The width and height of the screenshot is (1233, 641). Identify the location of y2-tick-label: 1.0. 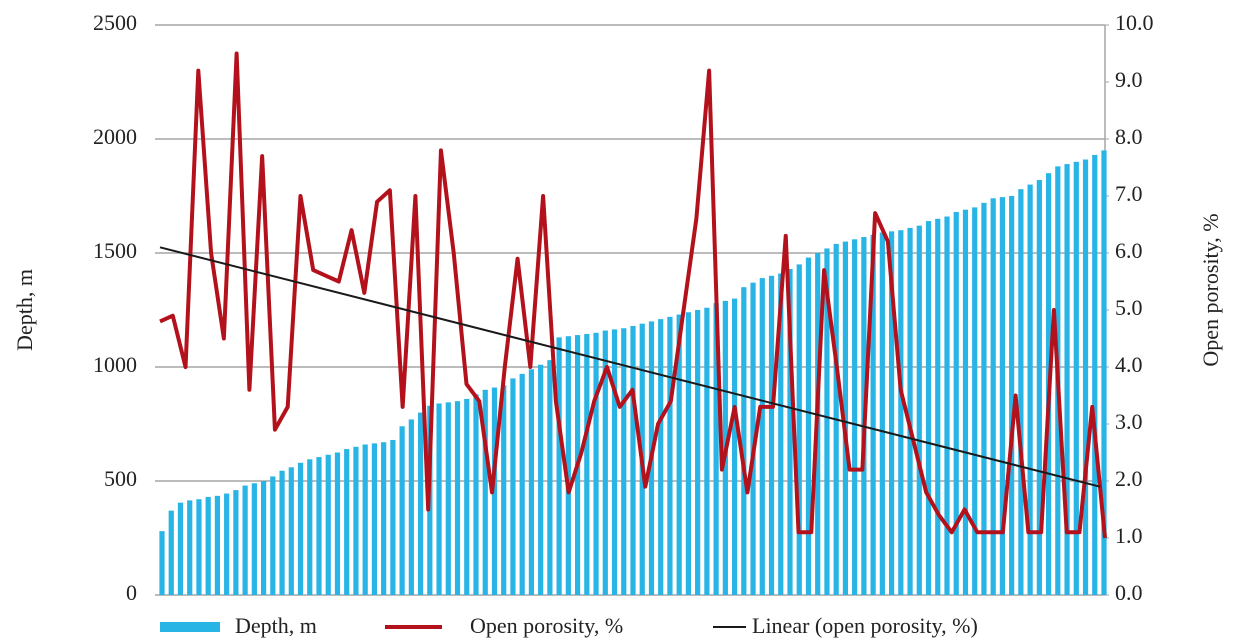
(1129, 535).